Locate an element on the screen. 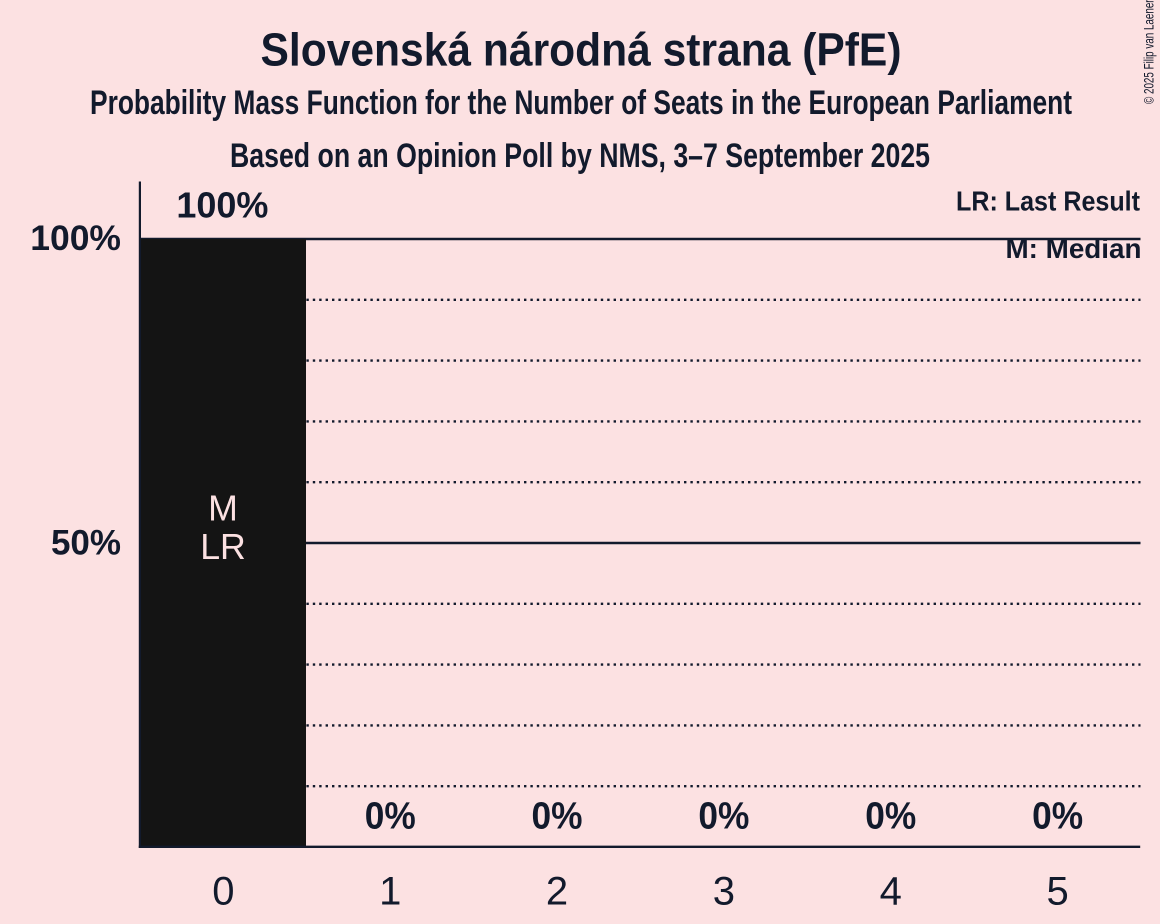 Image resolution: width=1160 pixels, height=924 pixels. svg-text: 4 is located at coordinates (891, 892).